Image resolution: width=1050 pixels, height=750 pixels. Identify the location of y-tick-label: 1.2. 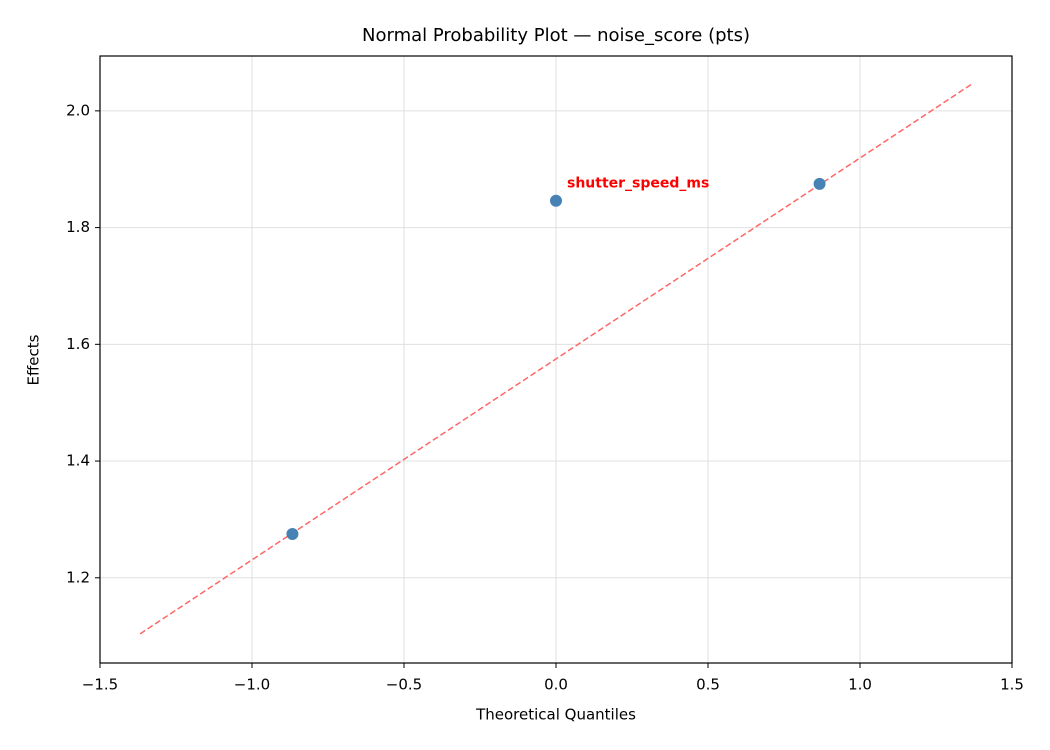
(78, 577).